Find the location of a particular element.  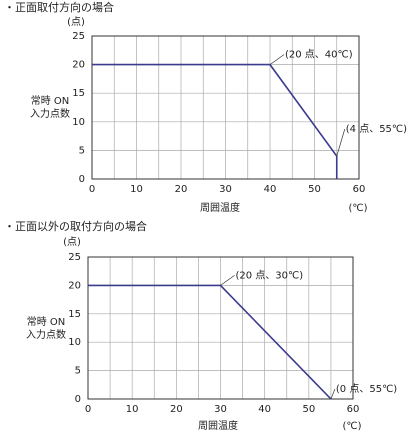

annotation: (4 点、55℃) is located at coordinates (376, 129).